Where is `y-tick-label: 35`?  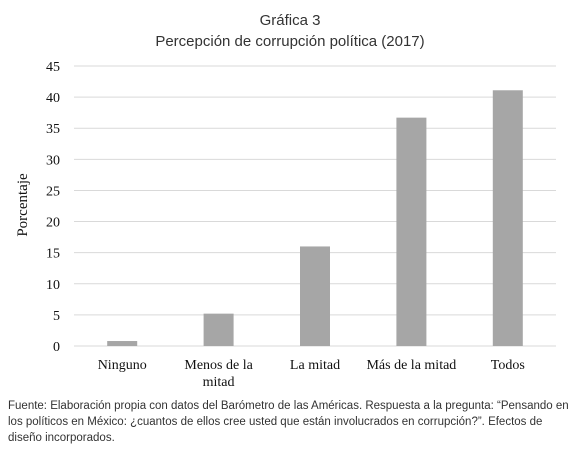 y-tick-label: 35 is located at coordinates (53, 129).